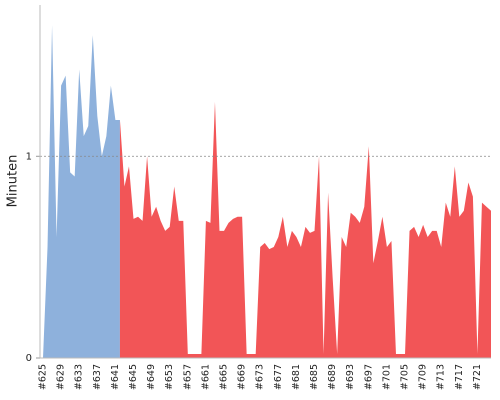 The height and width of the screenshot is (400, 500). I want to click on y-tick-label: 0, so click(29, 358).